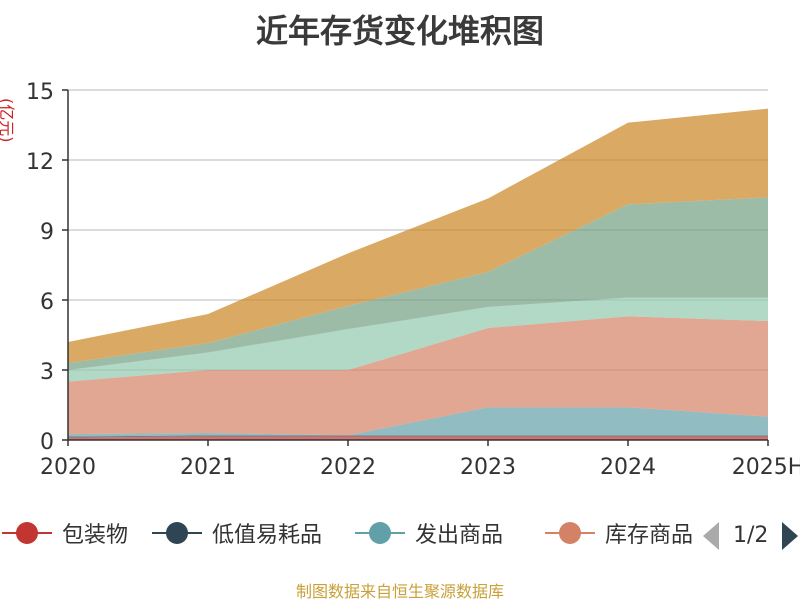  What do you see at coordinates (488, 467) in the screenshot?
I see `x-tick-label: 2023` at bounding box center [488, 467].